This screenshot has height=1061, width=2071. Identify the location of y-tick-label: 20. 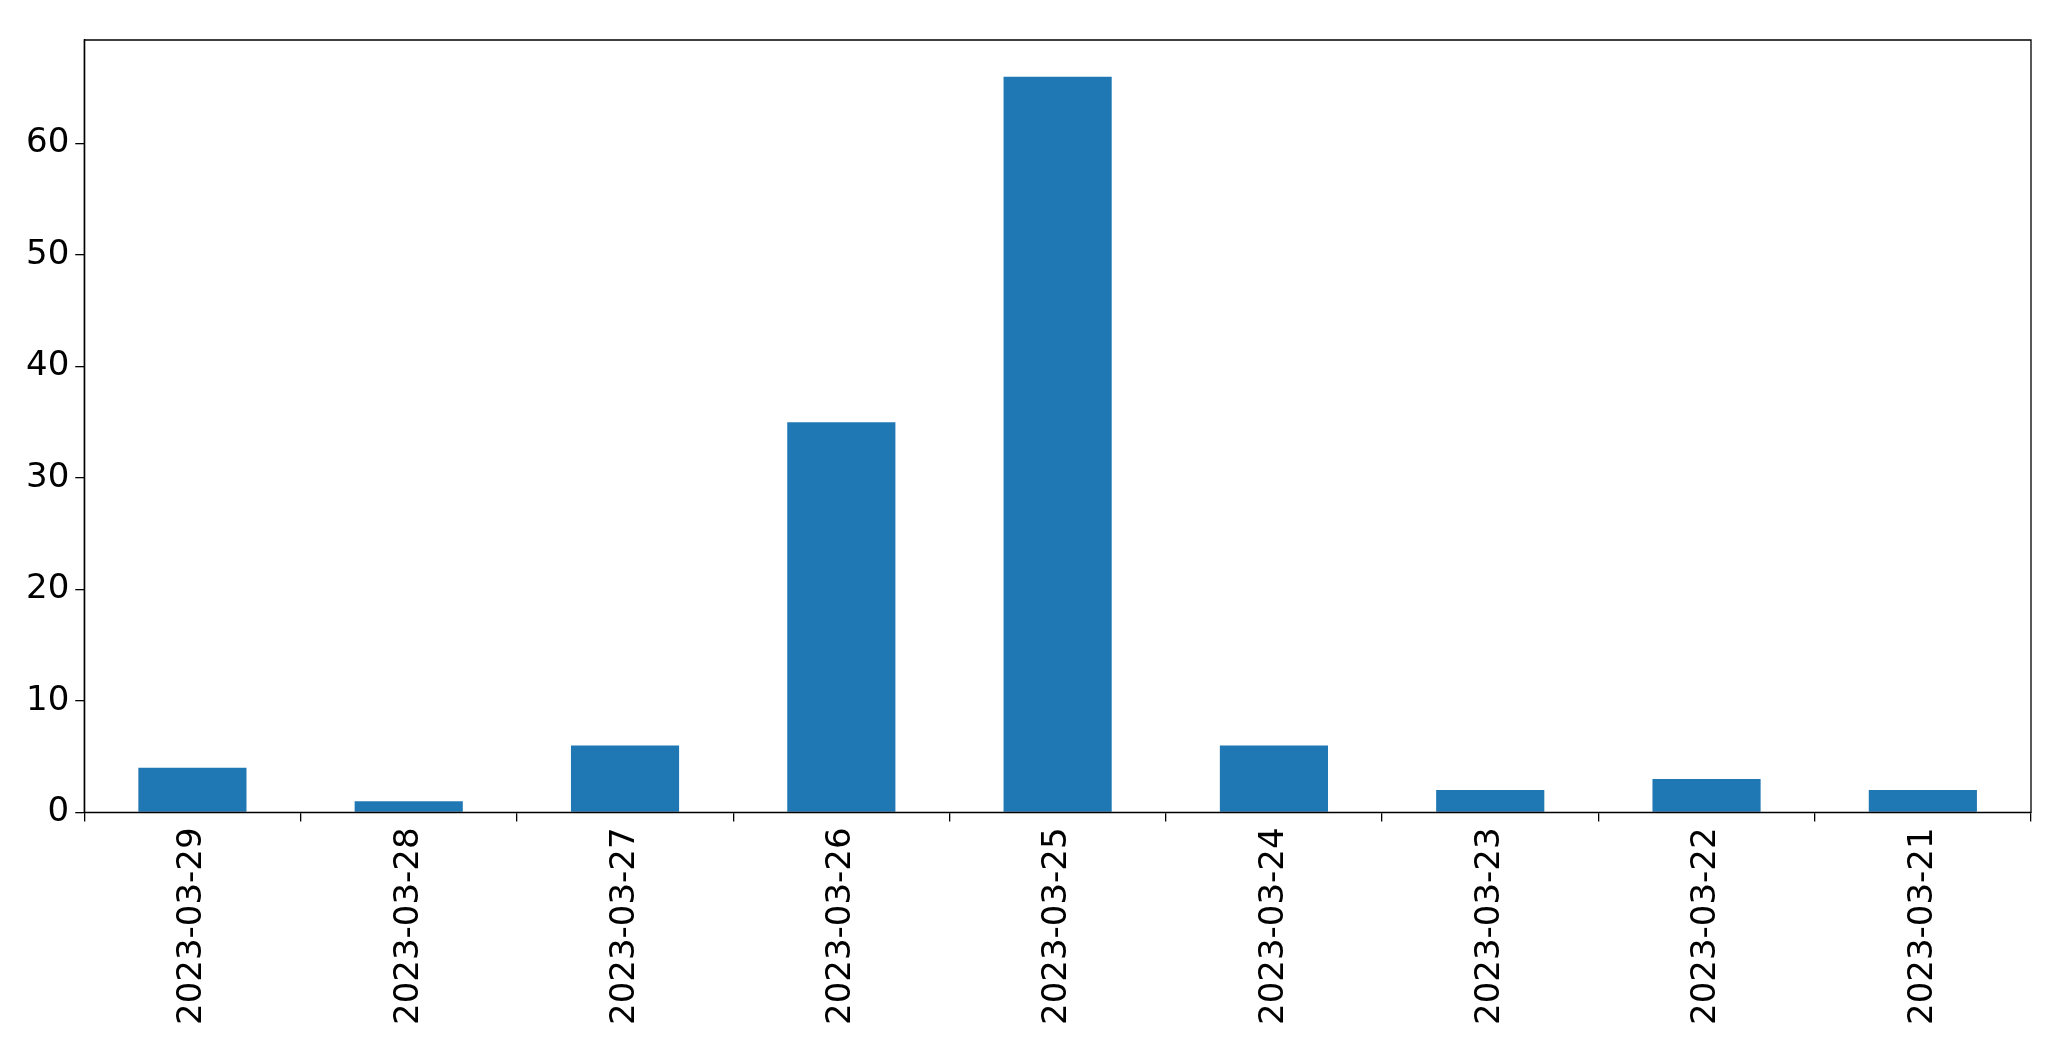
(48, 586).